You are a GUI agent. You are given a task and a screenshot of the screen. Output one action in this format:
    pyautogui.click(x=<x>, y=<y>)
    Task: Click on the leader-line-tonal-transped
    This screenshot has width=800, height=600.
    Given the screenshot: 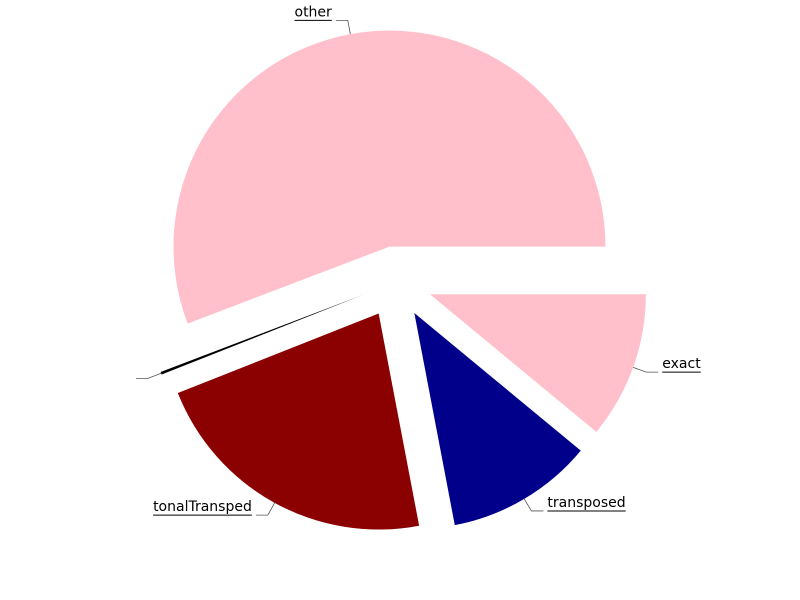 What is the action you would take?
    pyautogui.click(x=265, y=509)
    